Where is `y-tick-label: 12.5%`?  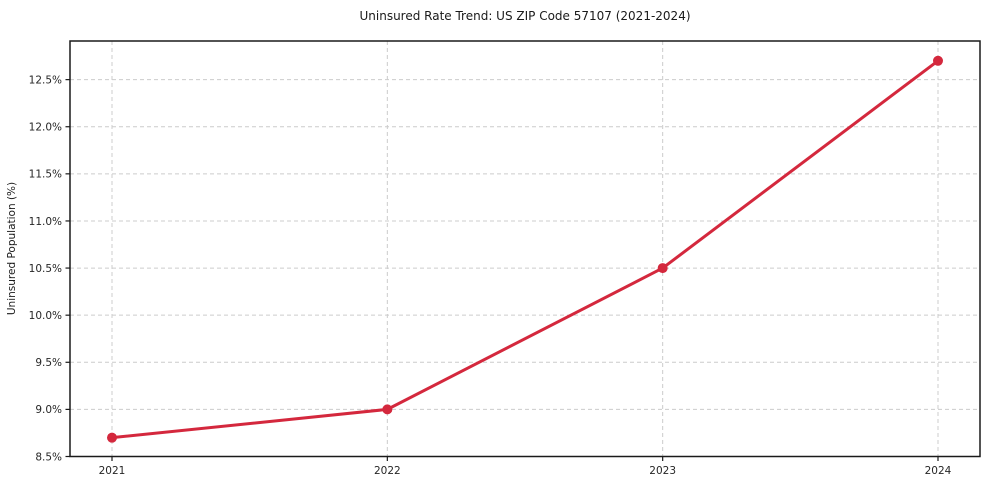 y-tick-label: 12.5% is located at coordinates (45, 80).